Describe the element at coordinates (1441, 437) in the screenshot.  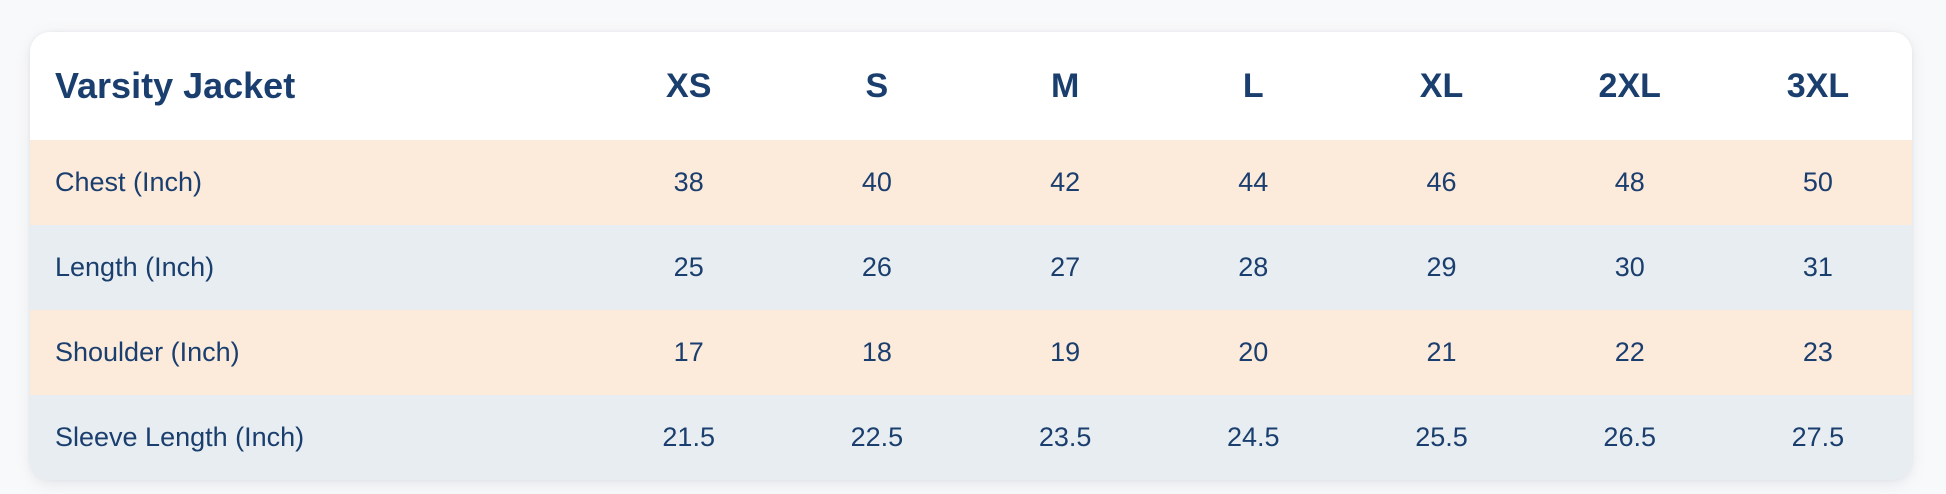
I see `cell-value: 25.5` at that location.